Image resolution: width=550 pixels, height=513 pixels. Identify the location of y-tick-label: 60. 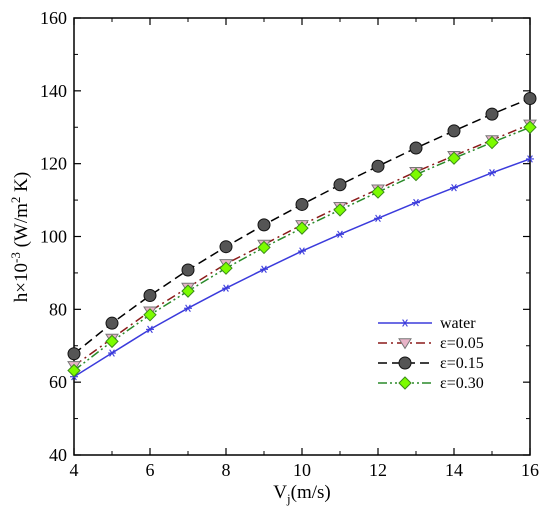
(58, 382).